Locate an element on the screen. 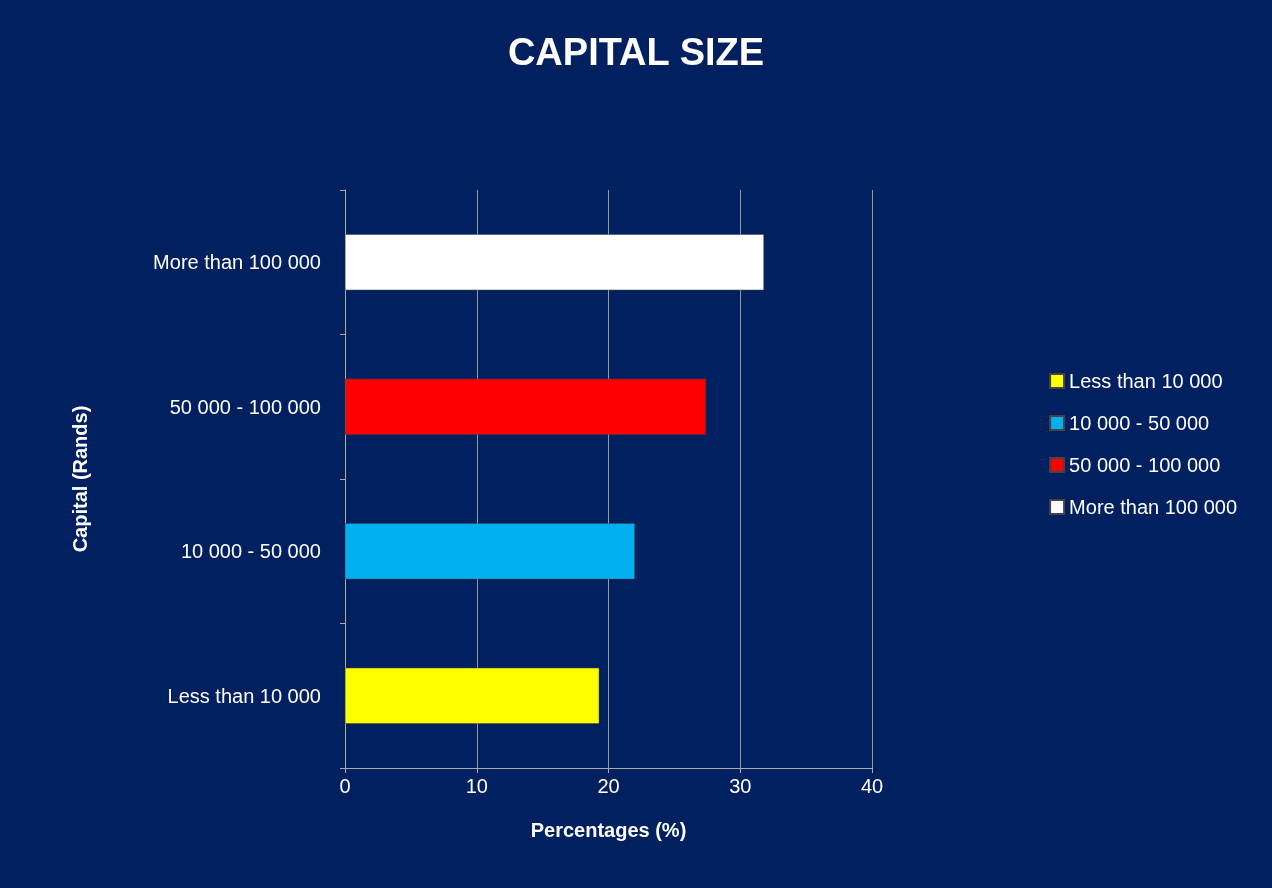  x-tick-label: 20 is located at coordinates (608, 786).